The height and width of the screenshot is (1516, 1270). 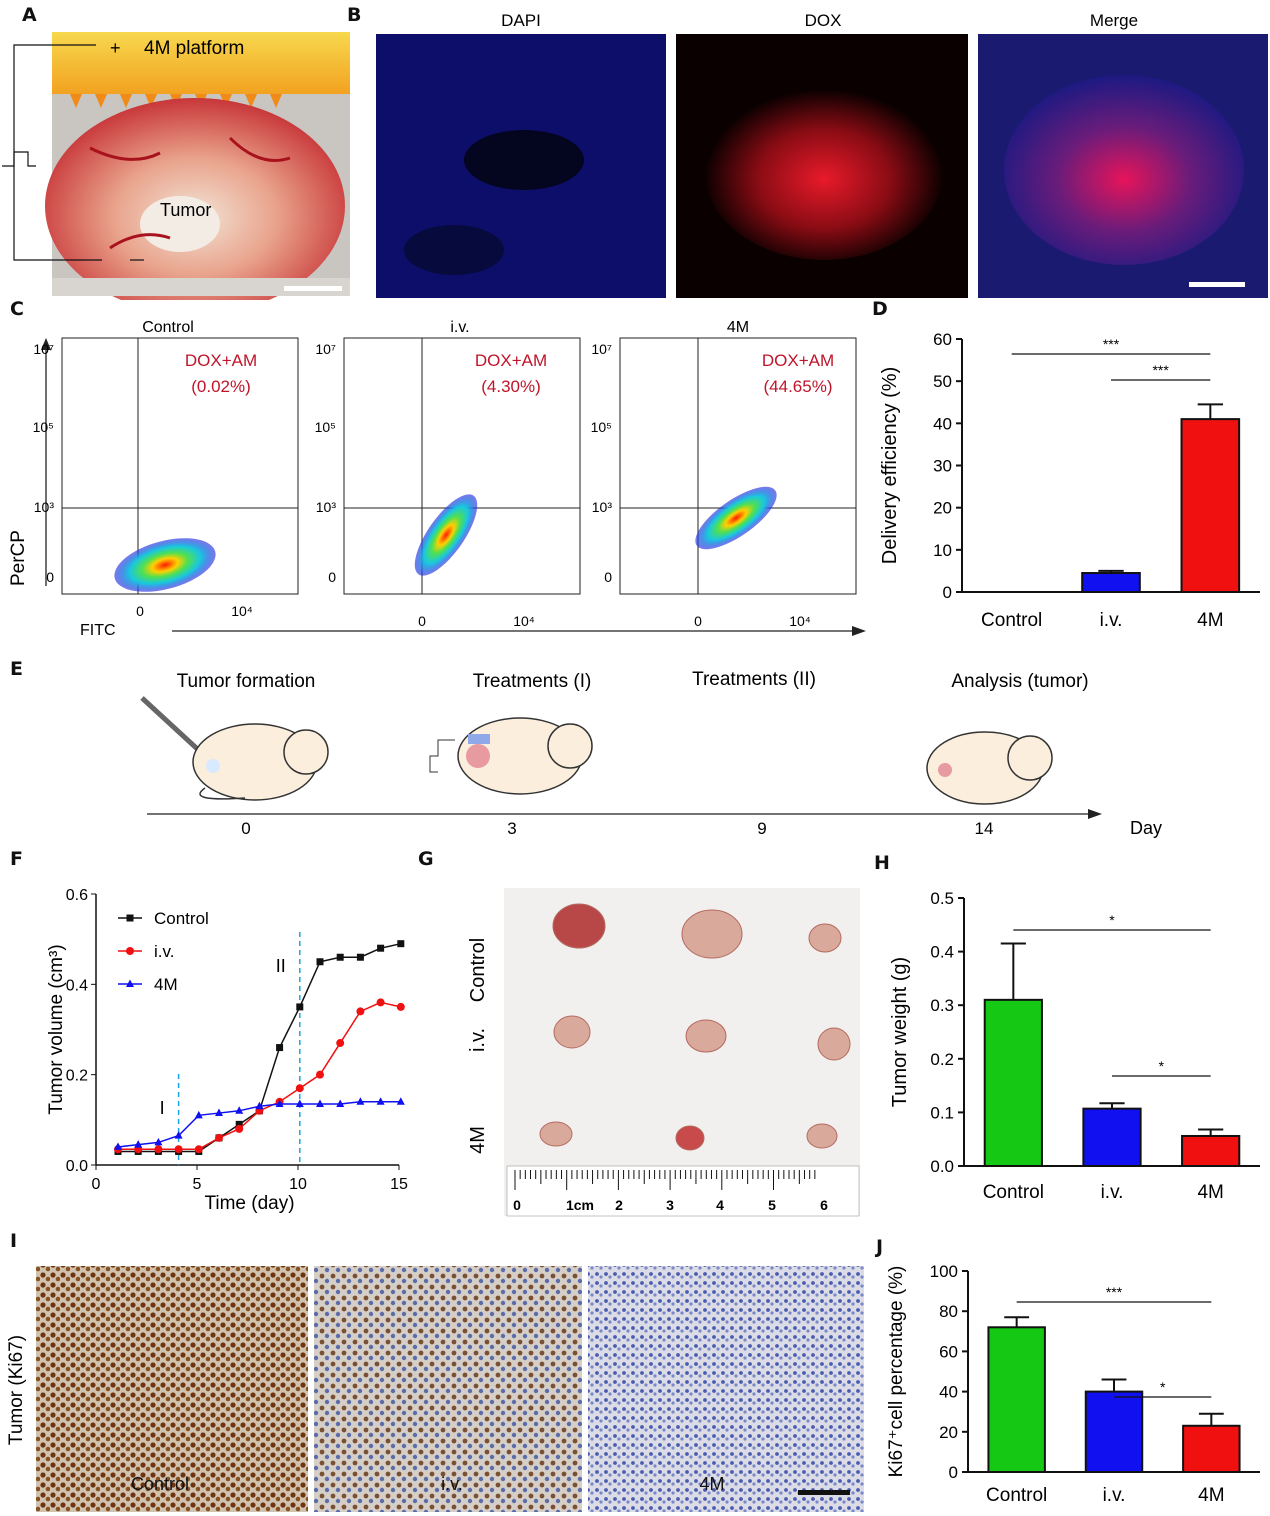 What do you see at coordinates (245, 828) in the screenshot?
I see `day-0: 0` at bounding box center [245, 828].